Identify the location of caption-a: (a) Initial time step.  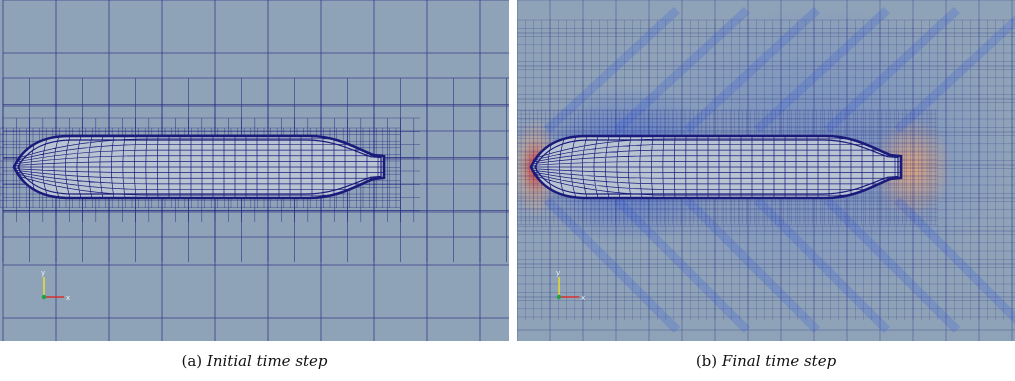
(254, 361).